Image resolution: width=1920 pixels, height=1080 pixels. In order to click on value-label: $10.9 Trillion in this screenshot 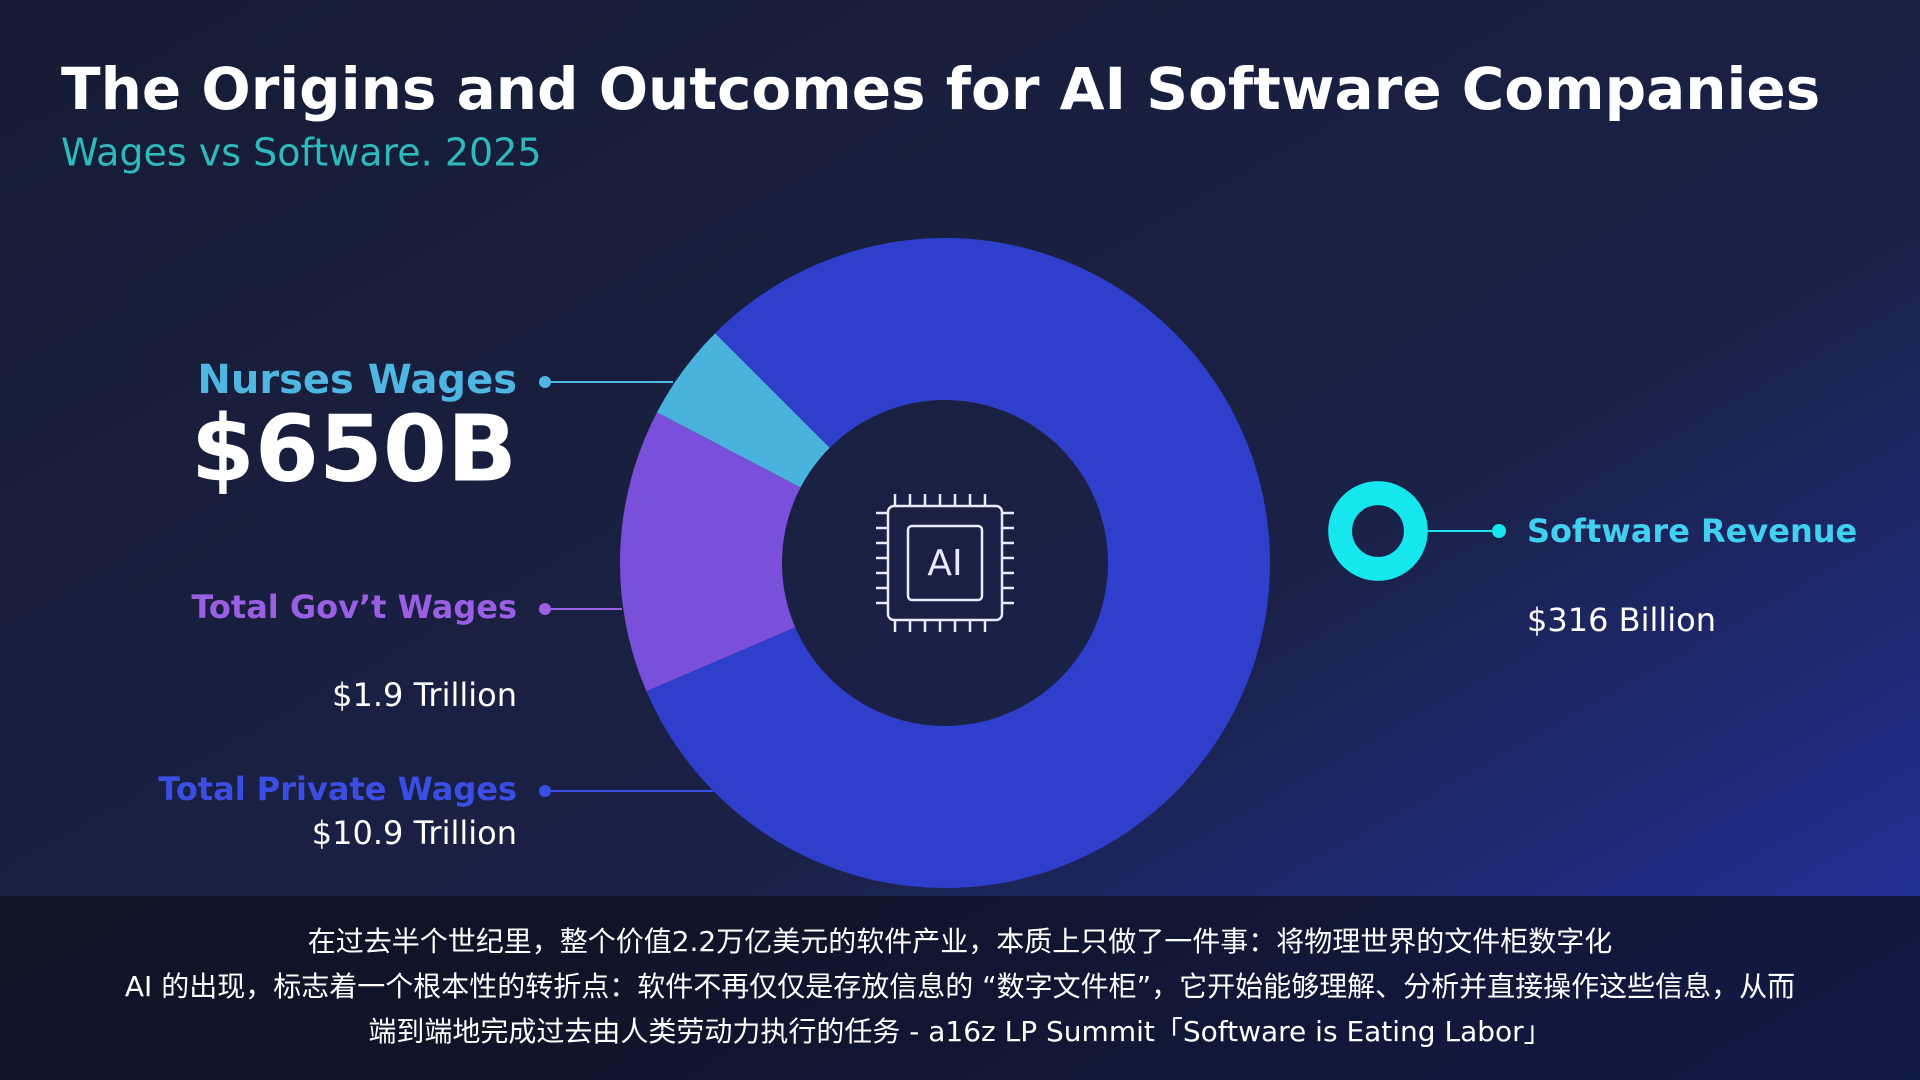, I will do `click(414, 833)`.